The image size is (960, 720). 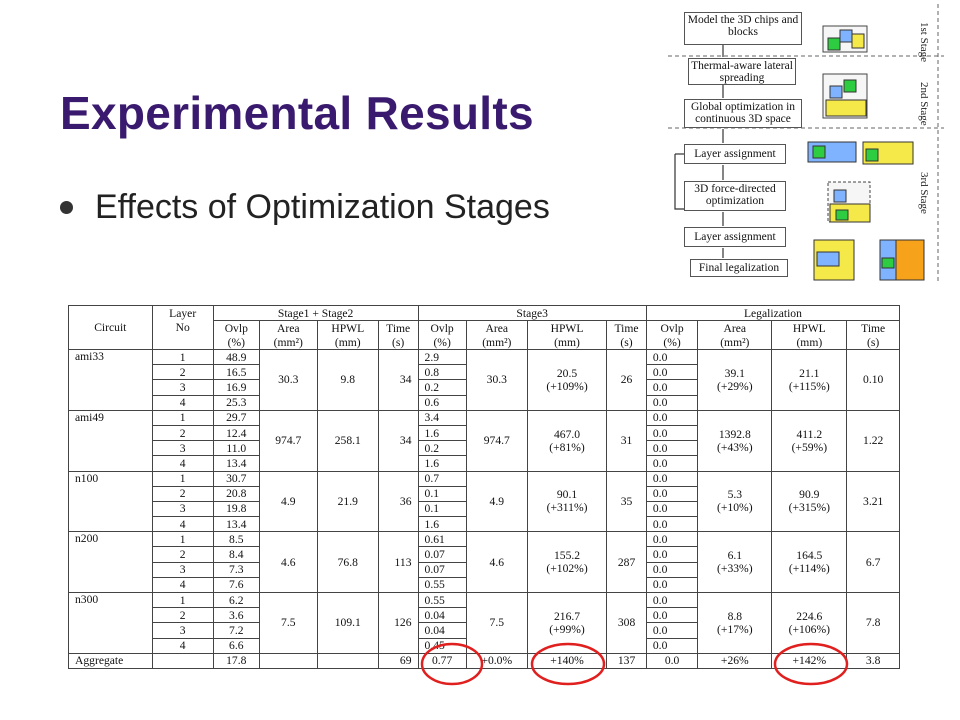 What do you see at coordinates (442, 402) in the screenshot?
I see `table-cell: 0.6` at bounding box center [442, 402].